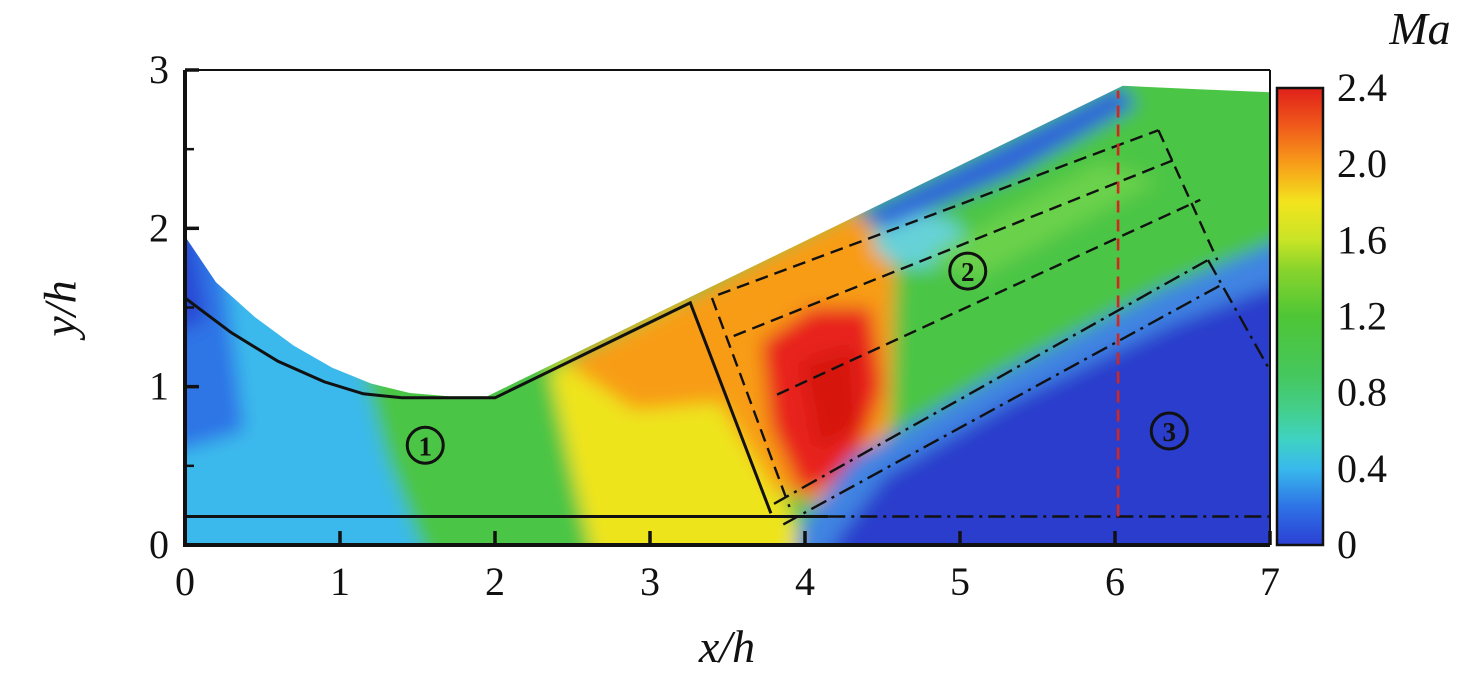  Describe the element at coordinates (1362, 239) in the screenshot. I see `colorbar-tick-label: 1.6` at that location.